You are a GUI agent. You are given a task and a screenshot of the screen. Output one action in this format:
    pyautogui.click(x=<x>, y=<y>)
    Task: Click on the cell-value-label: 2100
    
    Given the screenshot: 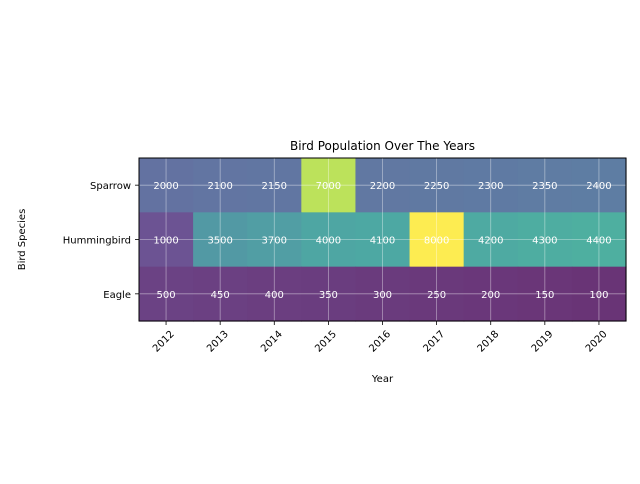 What is the action you would take?
    pyautogui.click(x=219, y=186)
    